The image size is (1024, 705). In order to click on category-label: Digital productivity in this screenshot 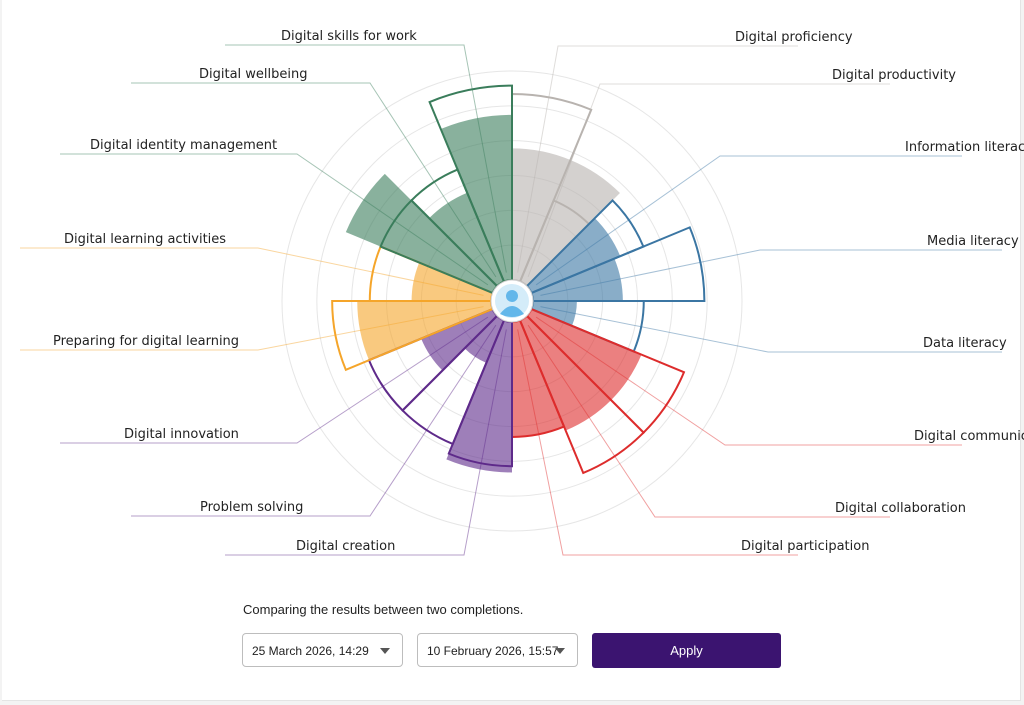, I will do `click(894, 75)`.